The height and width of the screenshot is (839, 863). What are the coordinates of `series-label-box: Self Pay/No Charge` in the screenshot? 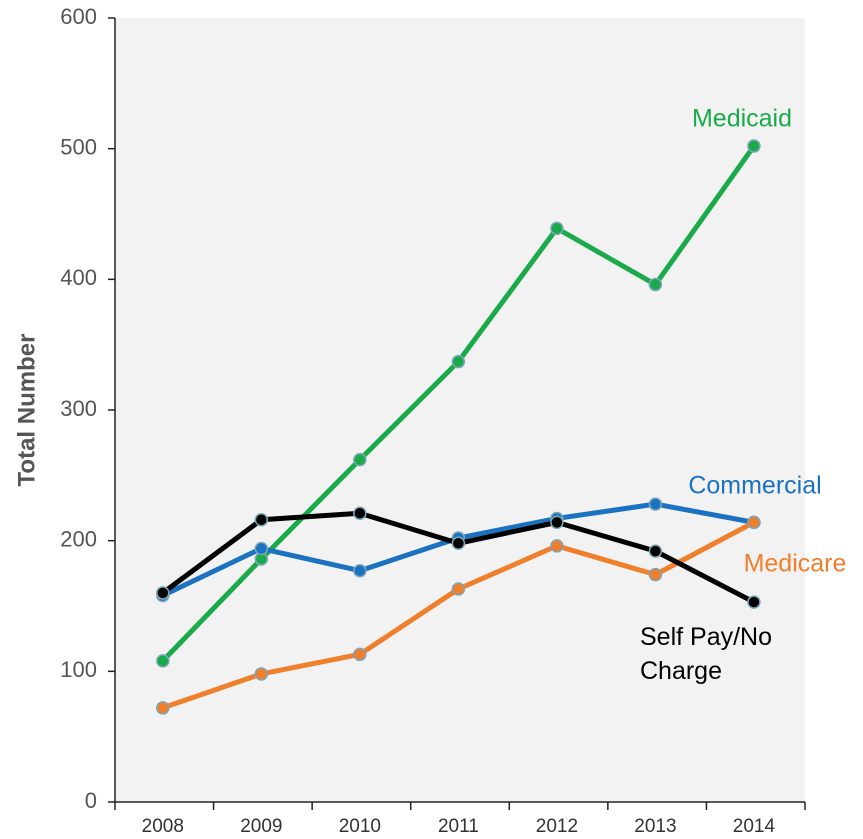 It's located at (706, 654).